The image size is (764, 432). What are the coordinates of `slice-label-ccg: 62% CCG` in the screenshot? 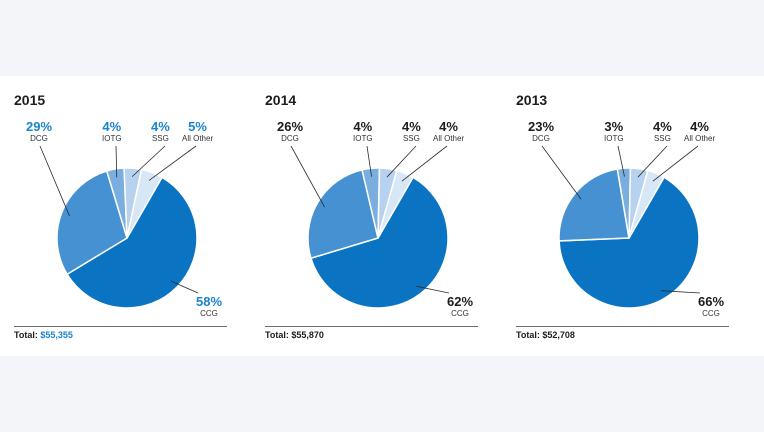 It's located at (460, 307).